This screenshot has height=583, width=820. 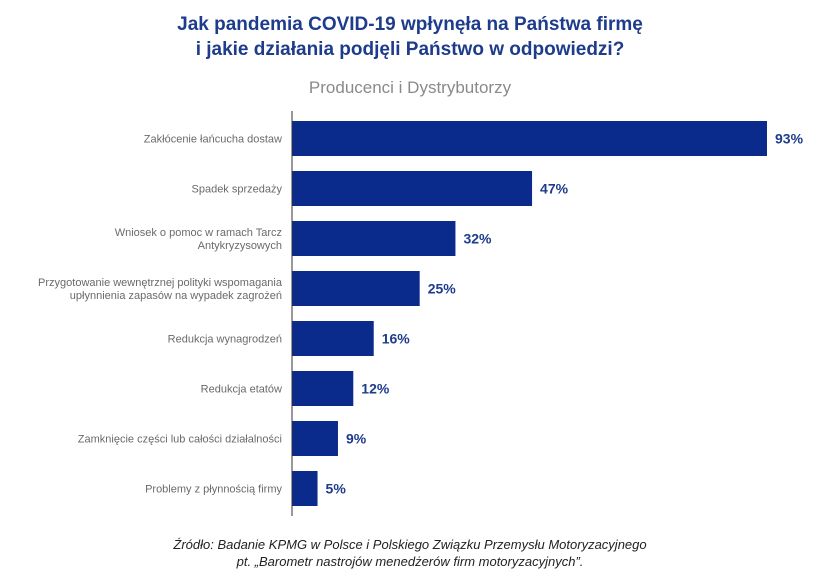 What do you see at coordinates (477, 239) in the screenshot?
I see `value-label-3: 32%` at bounding box center [477, 239].